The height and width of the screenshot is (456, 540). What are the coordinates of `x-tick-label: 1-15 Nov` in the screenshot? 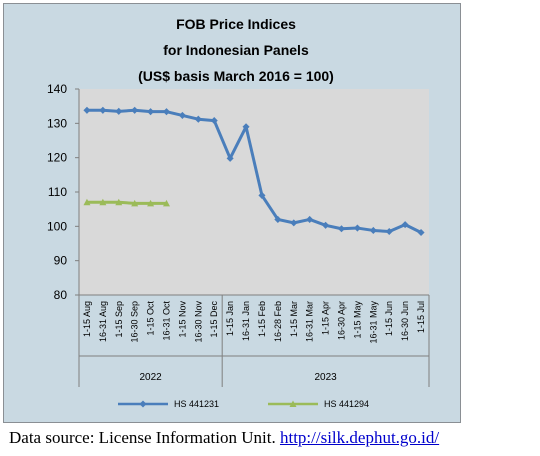 It's located at (182, 319).